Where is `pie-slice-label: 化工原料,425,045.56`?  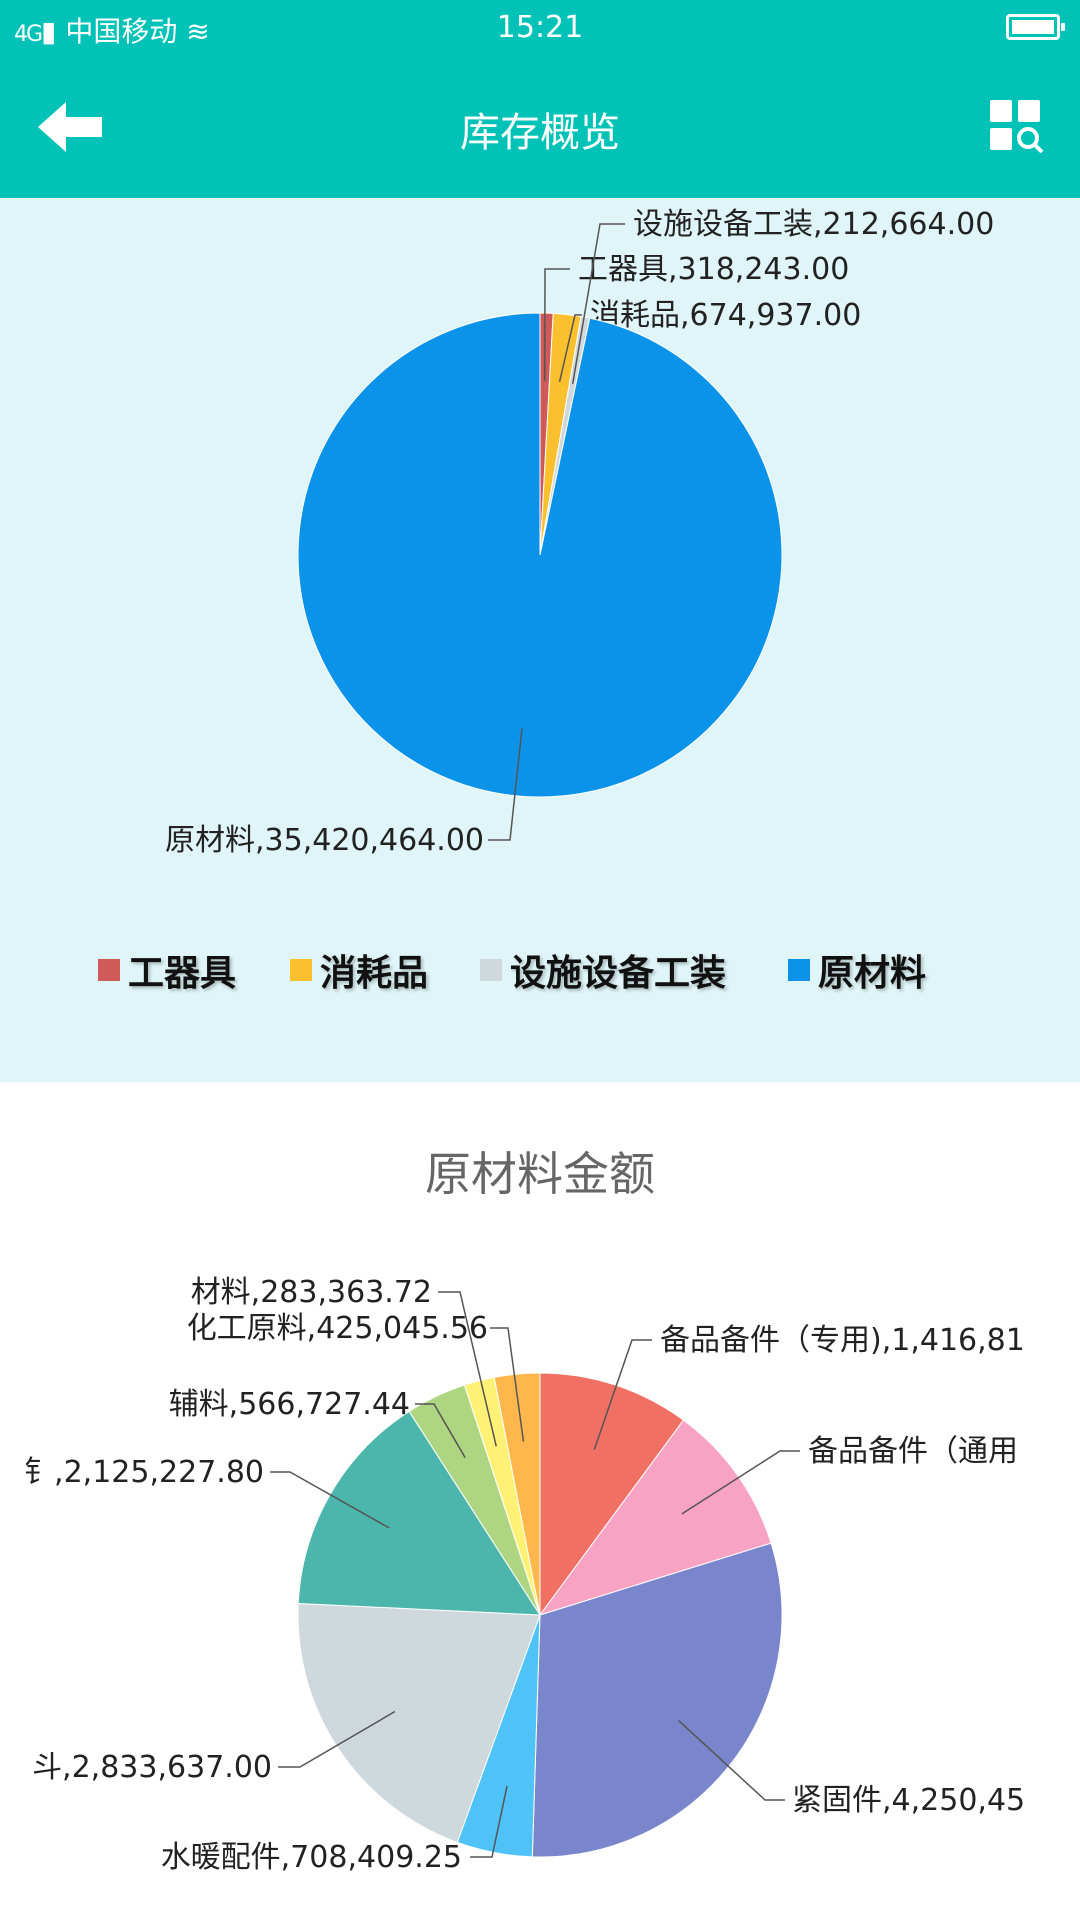
pie-slice-label: 化工原料,425,045.56 is located at coordinates (337, 1328).